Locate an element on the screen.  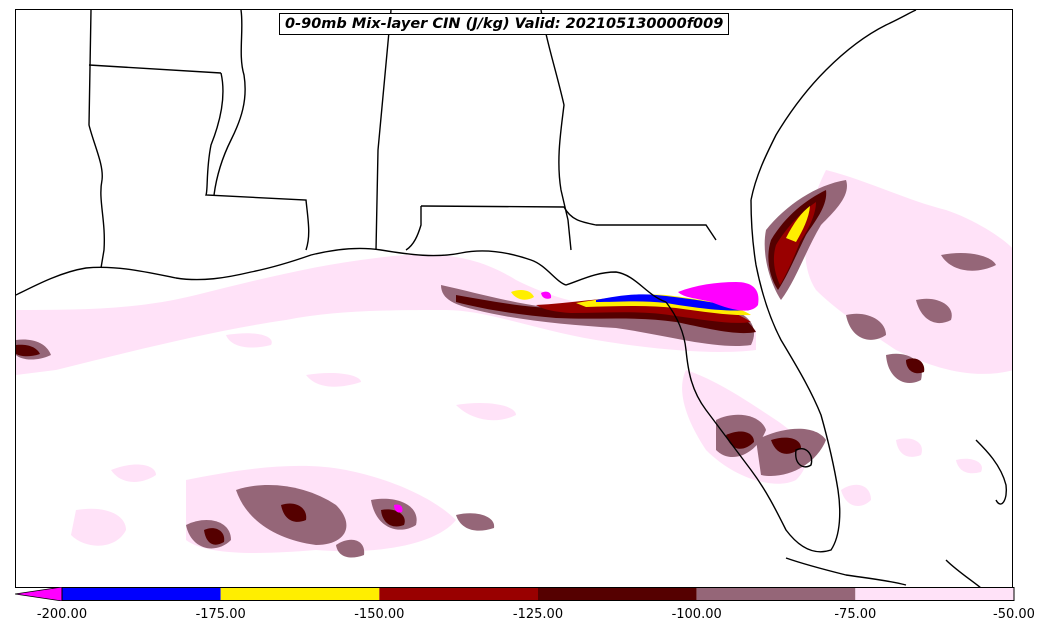
colorbar-tick-label: -75.00 is located at coordinates (855, 614).